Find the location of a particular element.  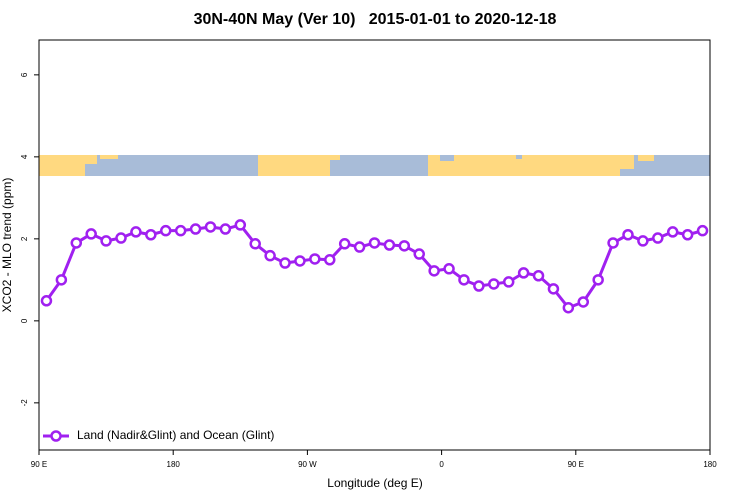

land-ocean-strip is located at coordinates (374, 165).